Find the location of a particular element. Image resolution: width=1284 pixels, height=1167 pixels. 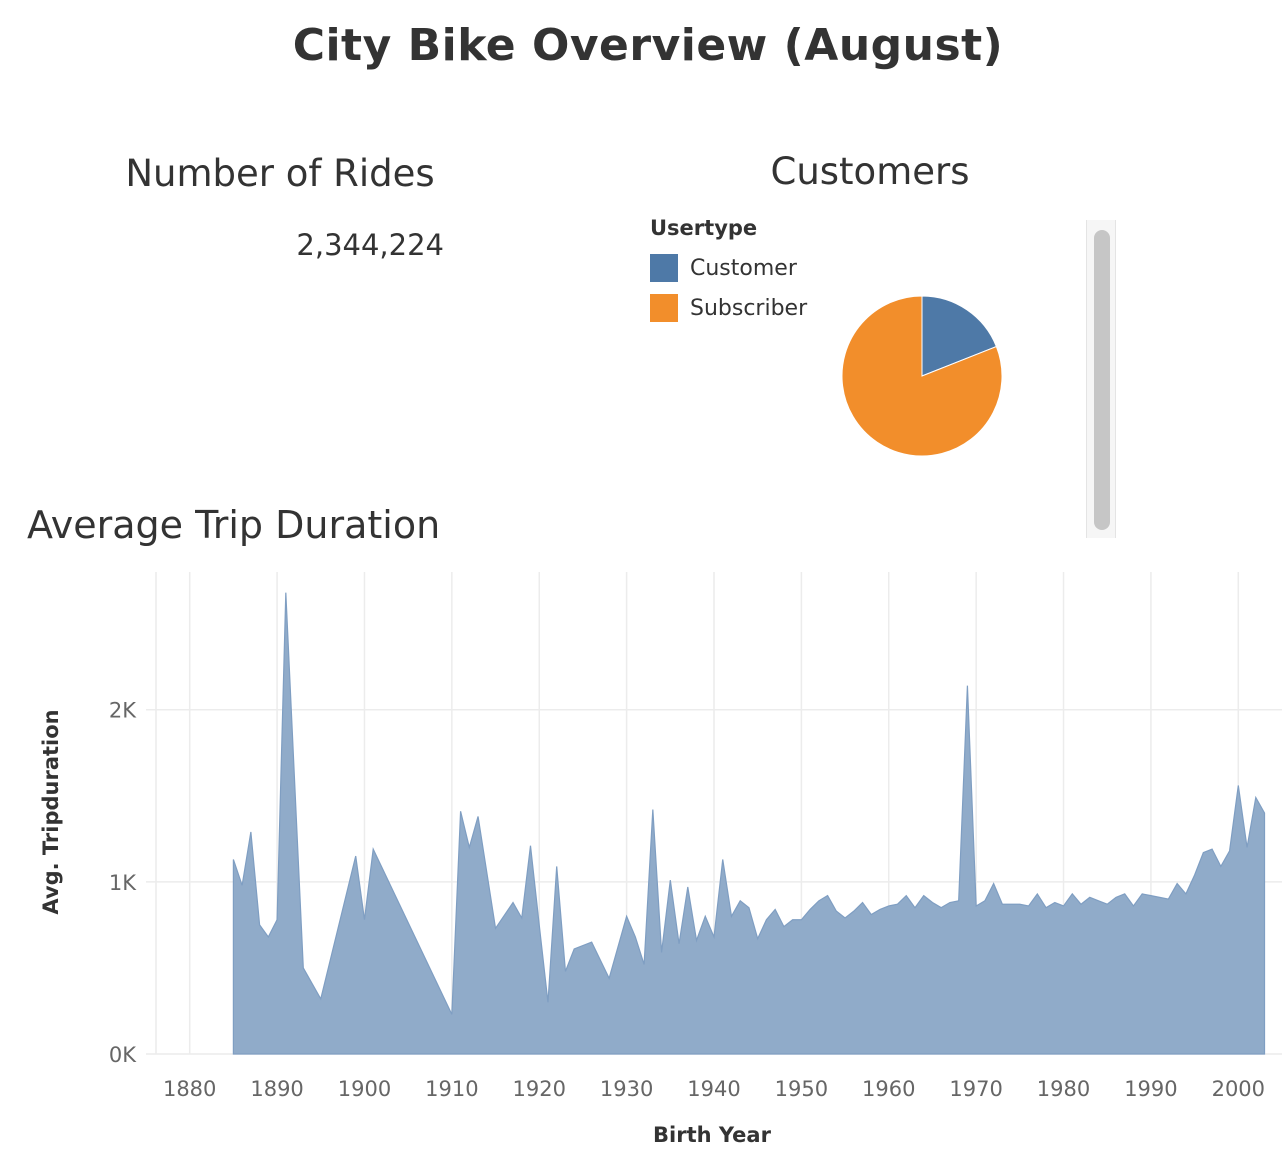

dashboard-title: City Bike Overview (August) is located at coordinates (648, 45).